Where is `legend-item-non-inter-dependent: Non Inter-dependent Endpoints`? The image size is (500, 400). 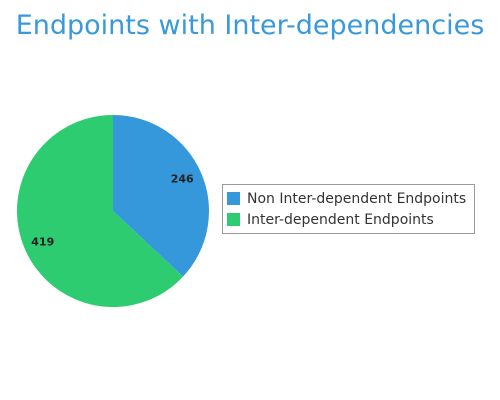
legend-item-non-inter-dependent: Non Inter-dependent Endpoints is located at coordinates (350, 198).